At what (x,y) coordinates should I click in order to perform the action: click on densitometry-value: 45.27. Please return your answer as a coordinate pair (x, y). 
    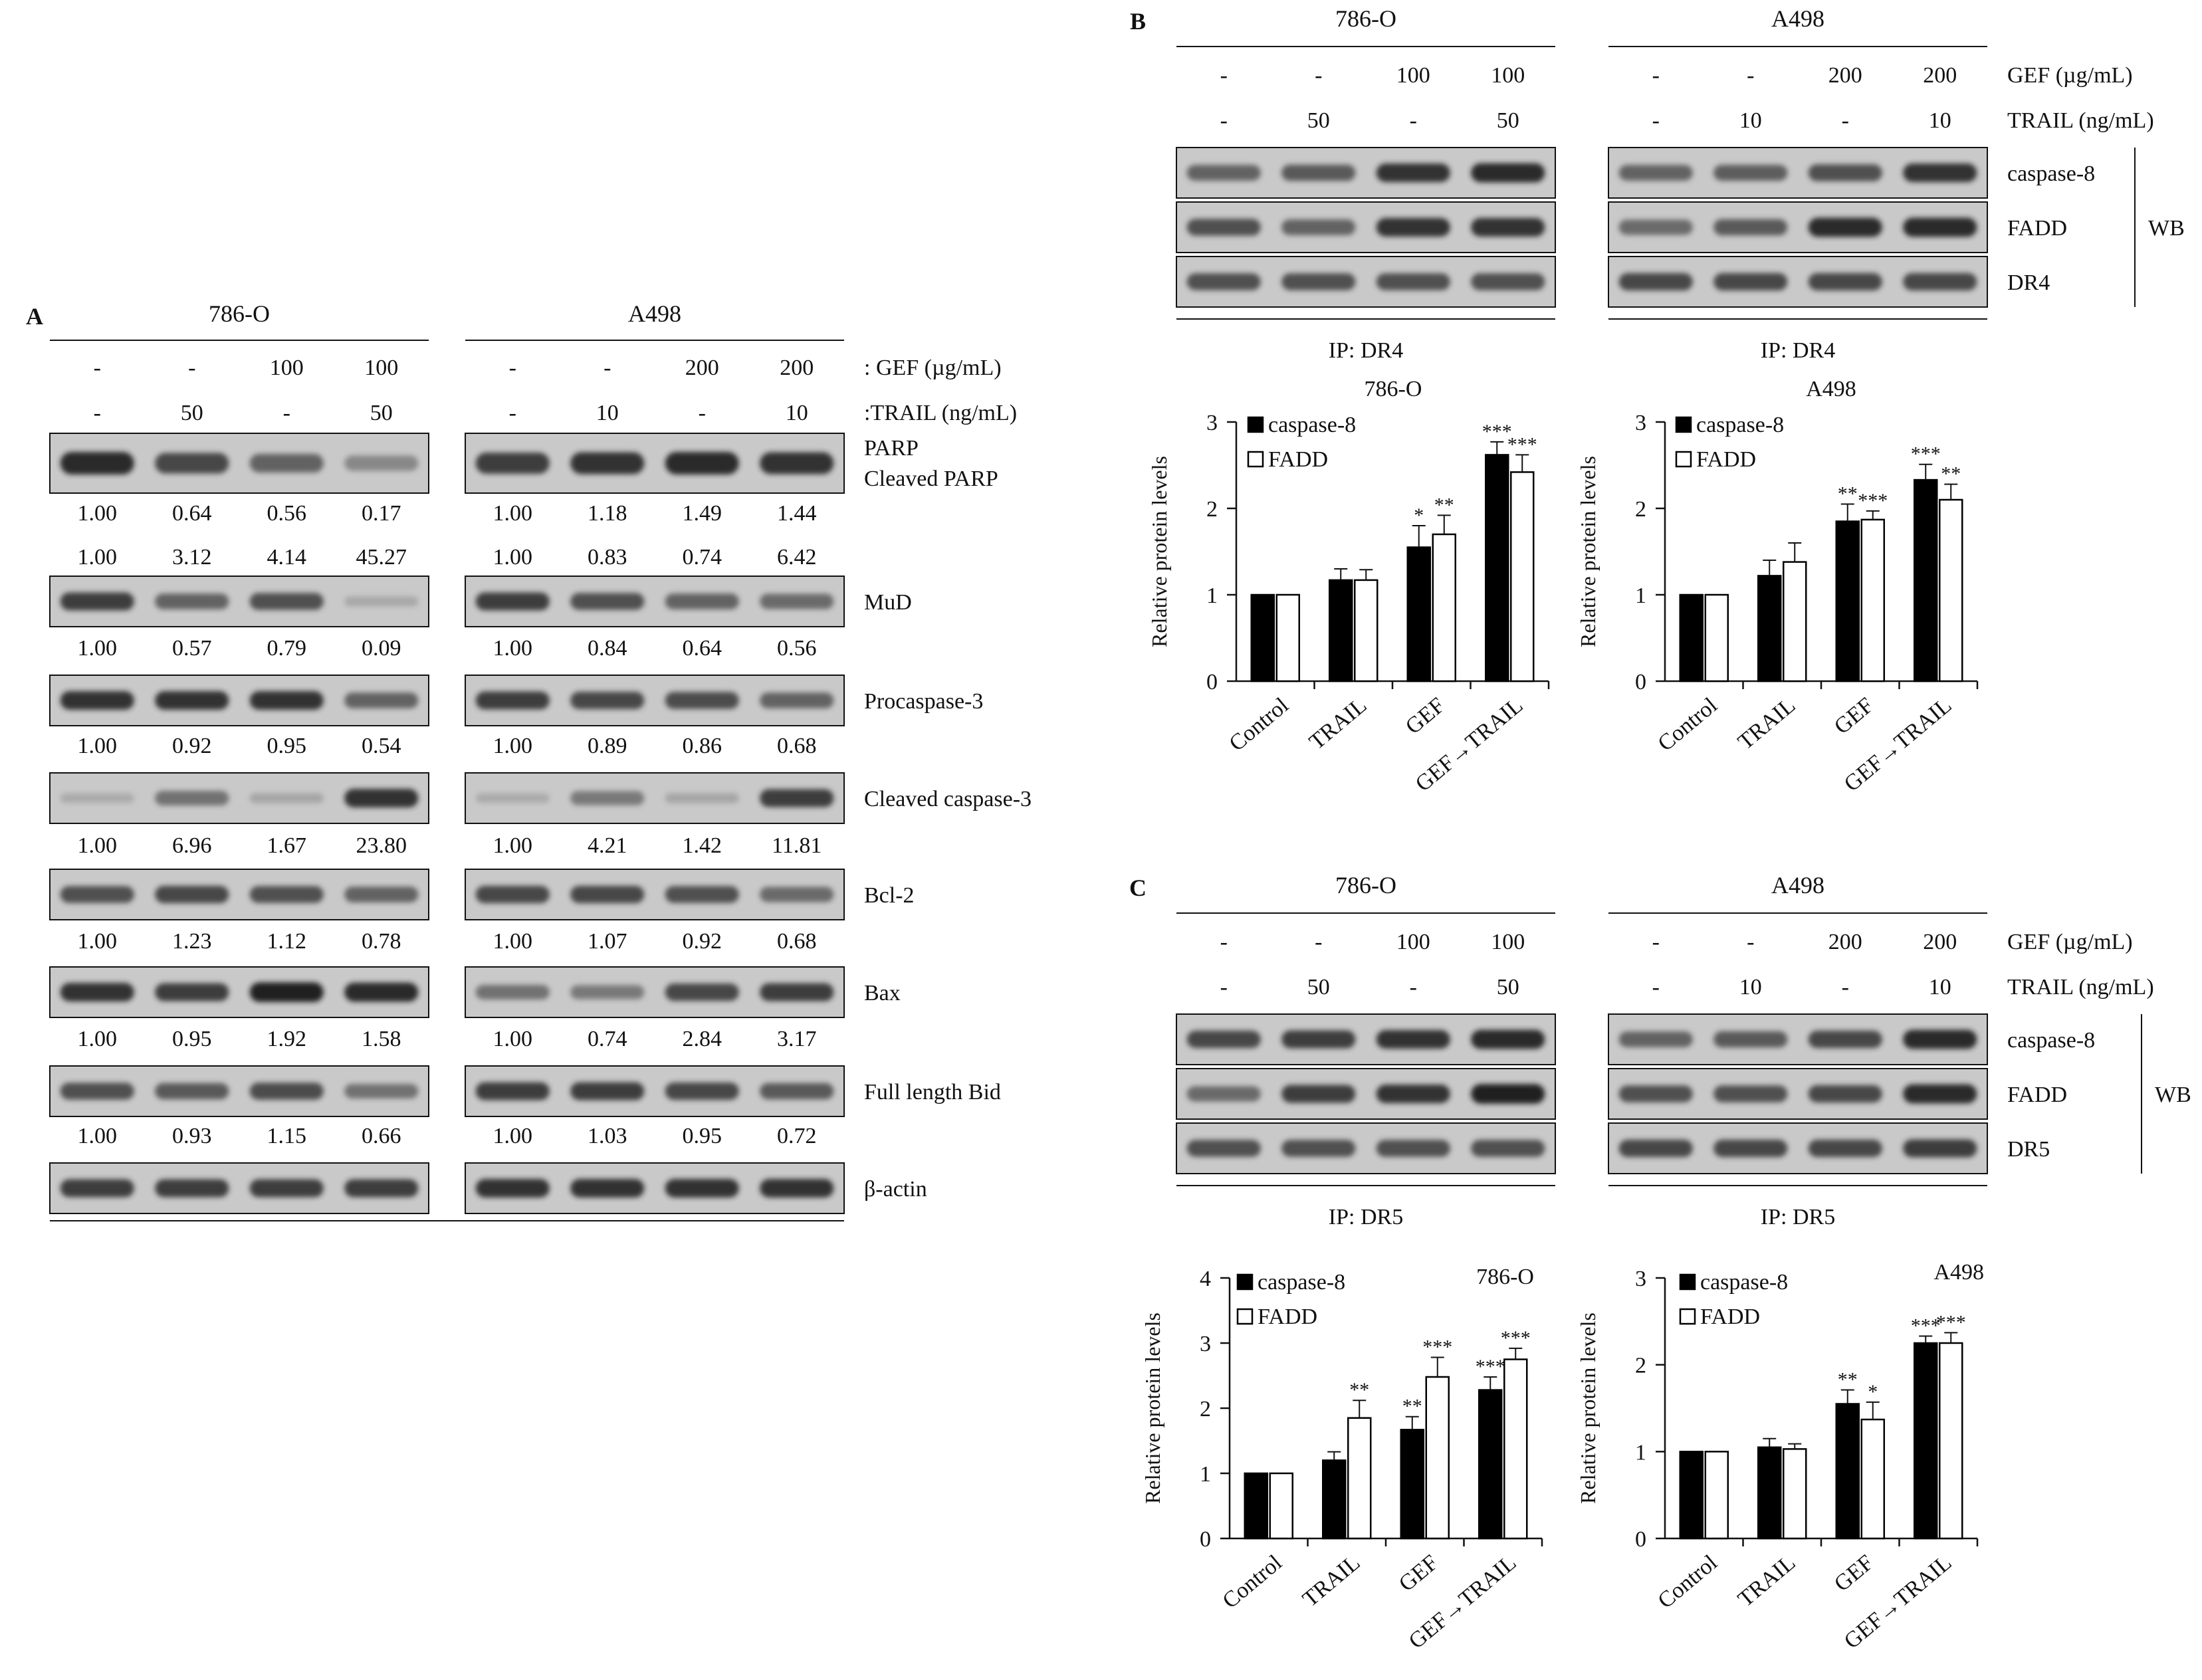
    Looking at the image, I should click on (381, 557).